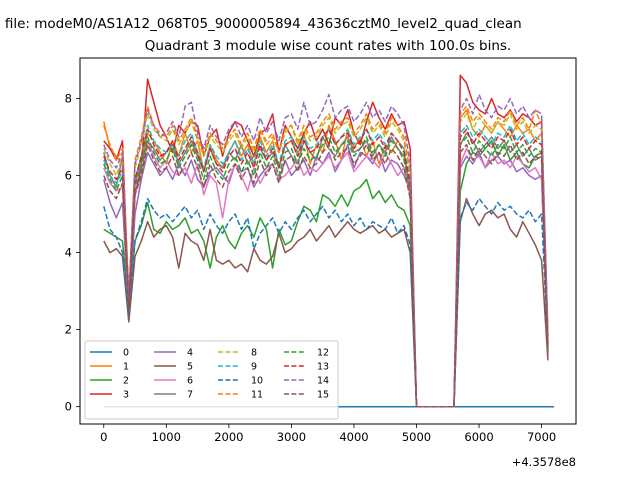  What do you see at coordinates (126, 381) in the screenshot?
I see `legend-label-2: 2` at bounding box center [126, 381].